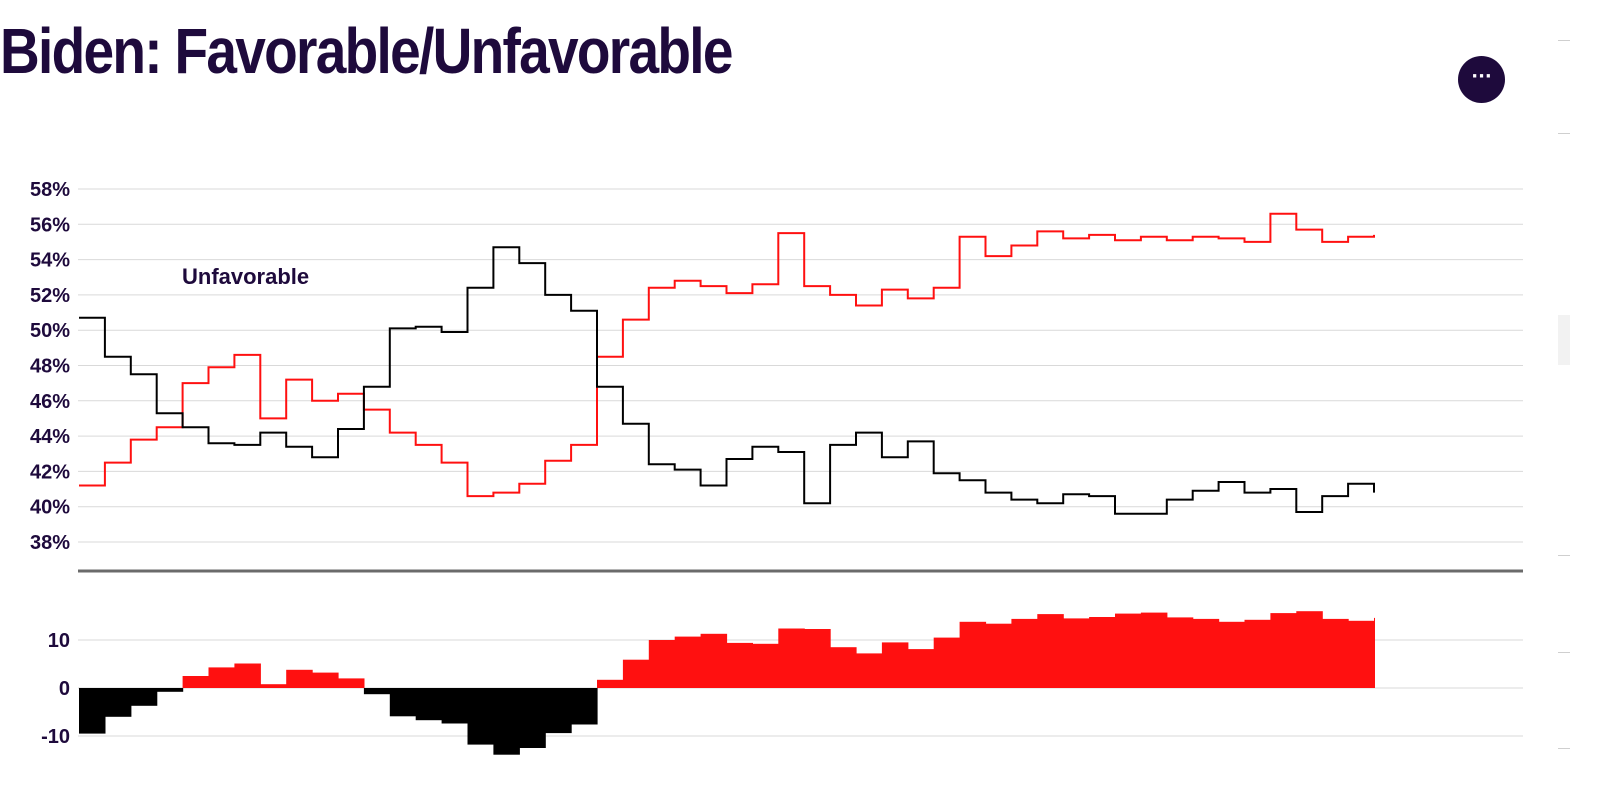 This screenshot has width=1602, height=804. Describe the element at coordinates (50, 296) in the screenshot. I see `y-tick-label: 52%` at that location.